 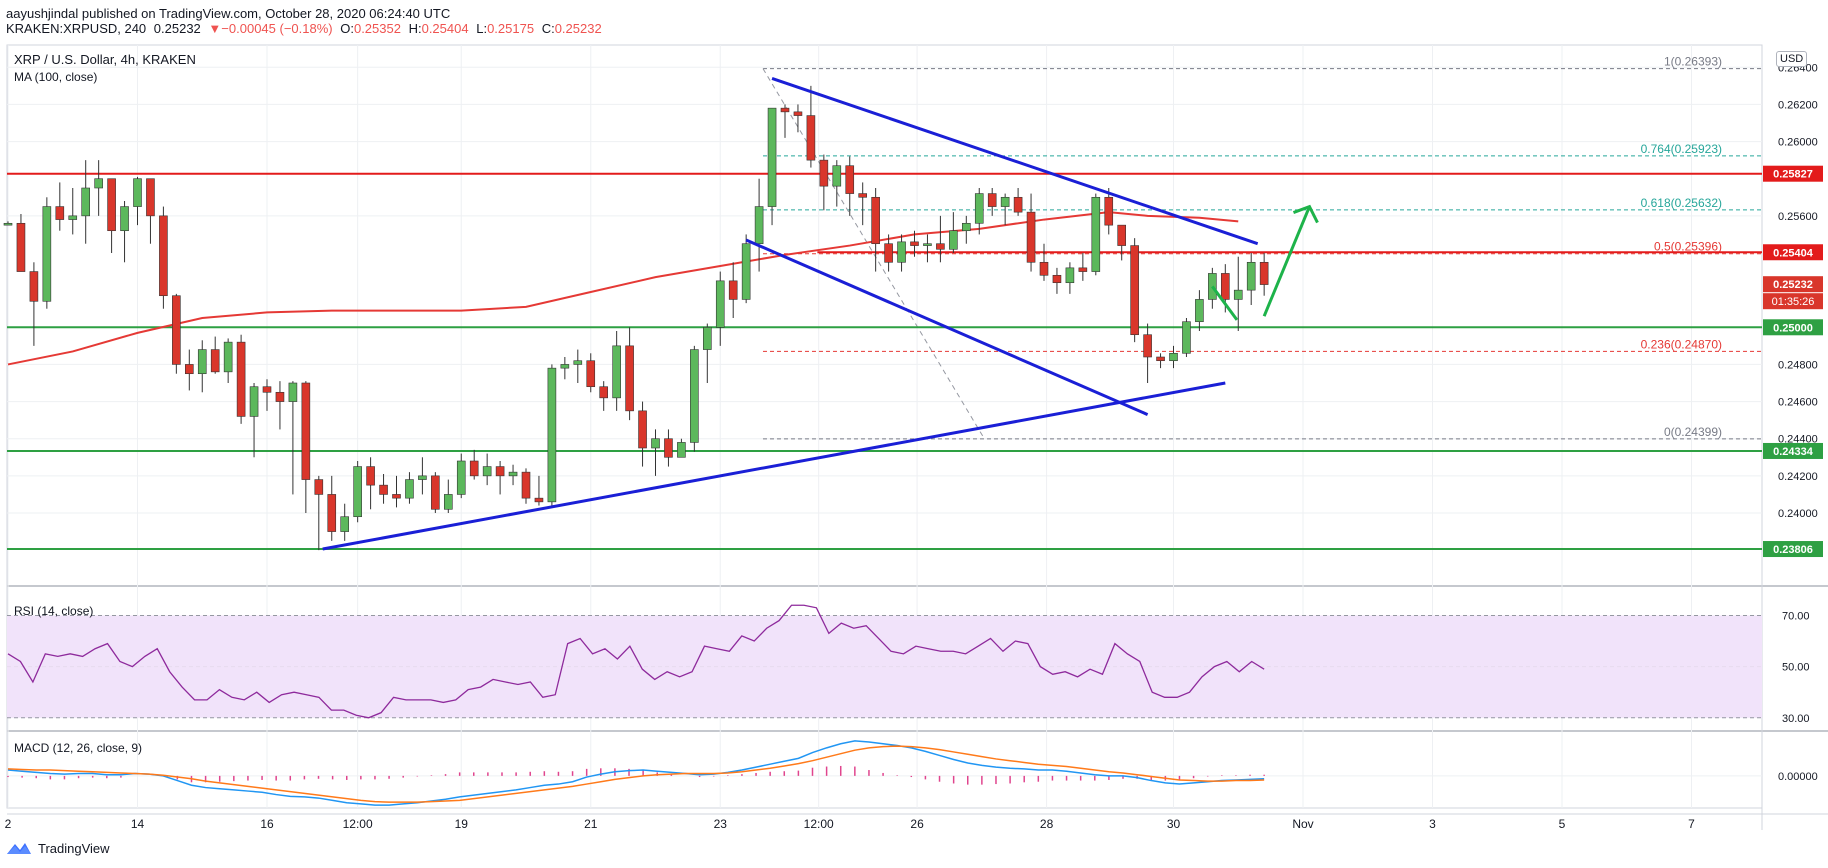 I want to click on last-price: 0.25232, so click(x=177, y=28).